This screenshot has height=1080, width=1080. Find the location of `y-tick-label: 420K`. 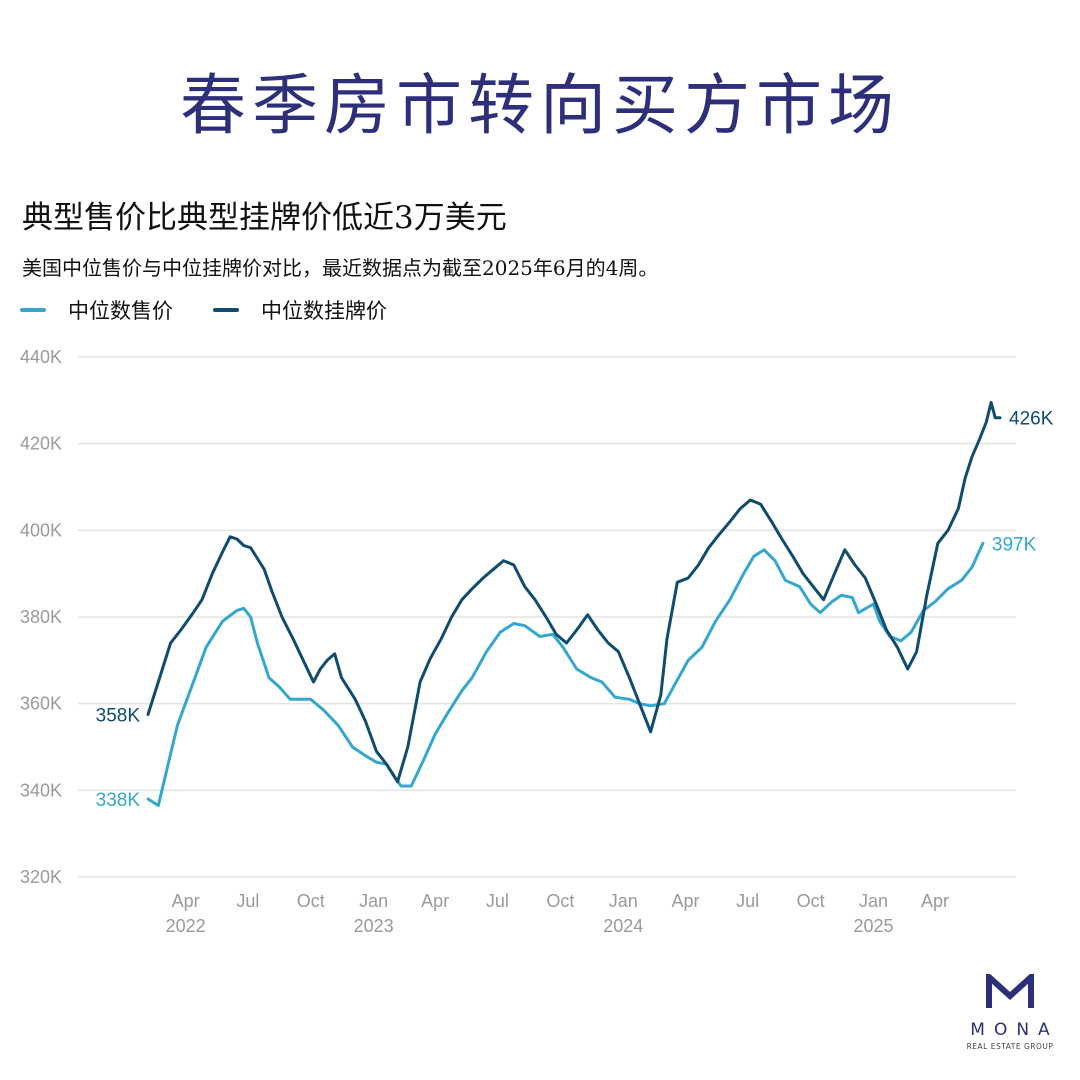

y-tick-label: 420K is located at coordinates (41, 444).